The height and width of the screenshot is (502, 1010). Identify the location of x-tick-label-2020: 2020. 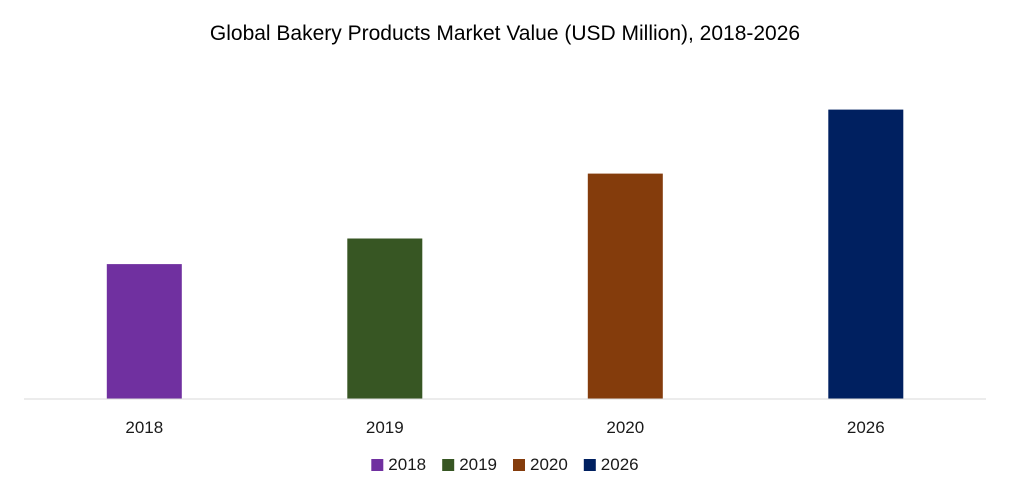
(625, 427).